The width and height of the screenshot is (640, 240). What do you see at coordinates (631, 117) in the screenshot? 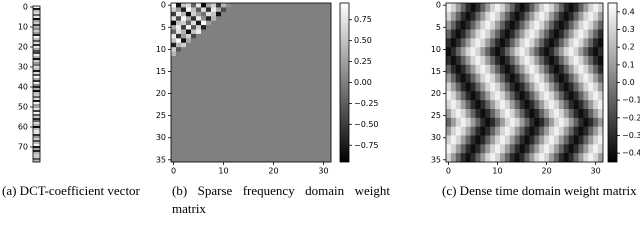
I see `colorbar-tick-label: −0.2` at bounding box center [631, 117].